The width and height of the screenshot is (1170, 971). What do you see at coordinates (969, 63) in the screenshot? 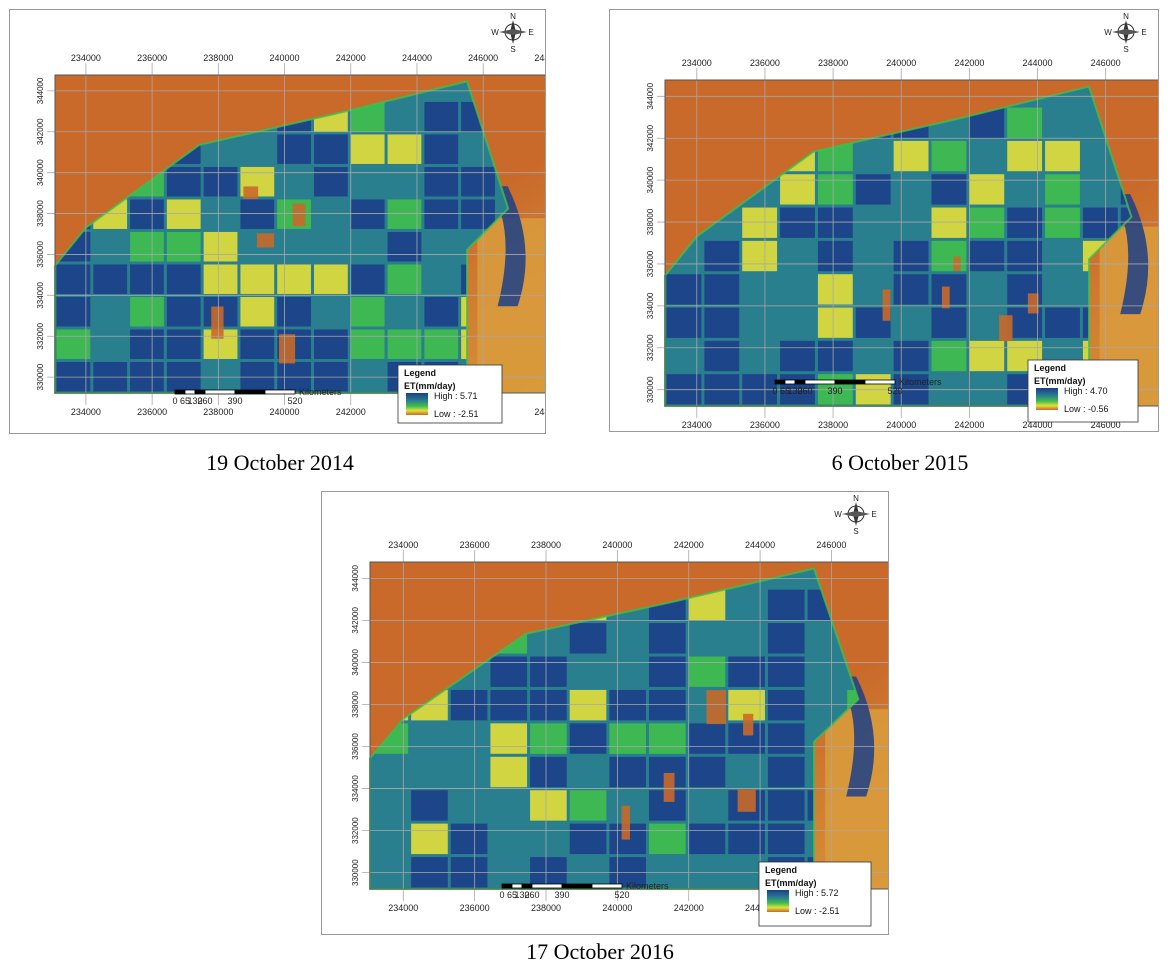
I see `x-tick-top: 242000` at bounding box center [969, 63].